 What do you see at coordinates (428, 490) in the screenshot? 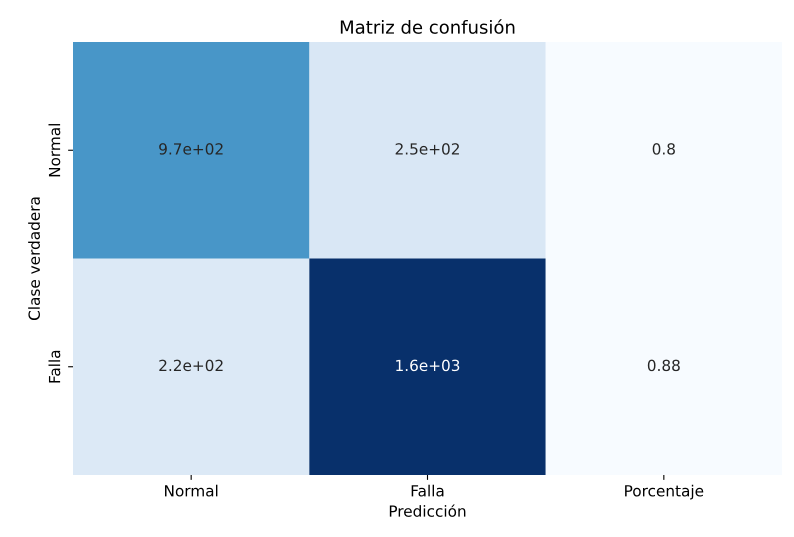
I see `x-tick-label: Falla` at bounding box center [428, 490].